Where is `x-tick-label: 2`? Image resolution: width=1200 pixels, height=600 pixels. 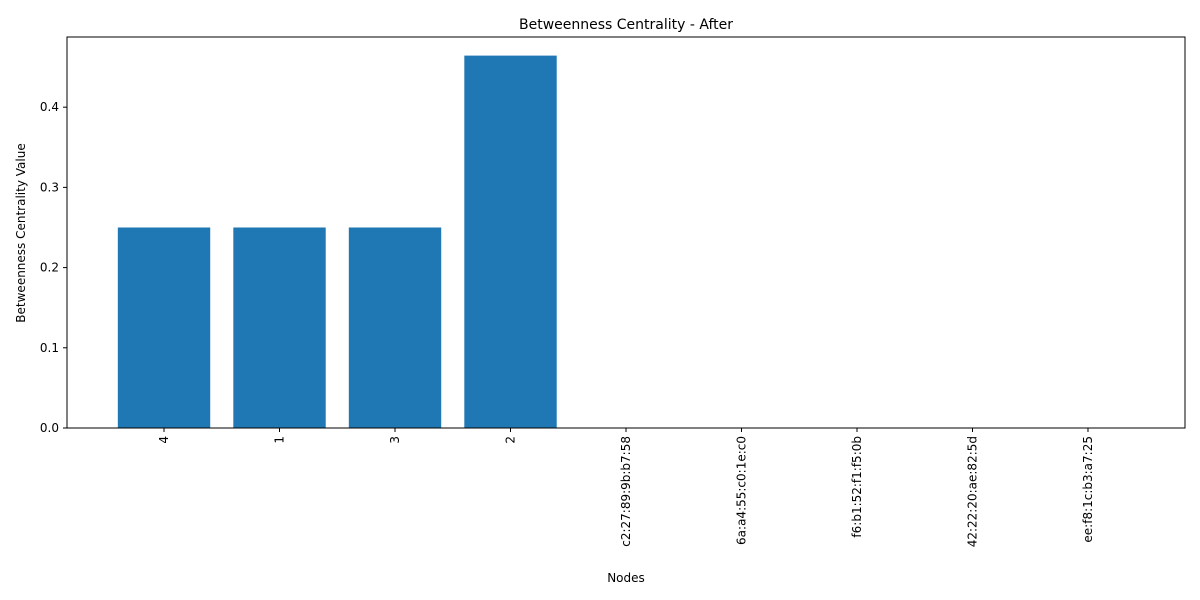 x-tick-label: 2 is located at coordinates (511, 440).